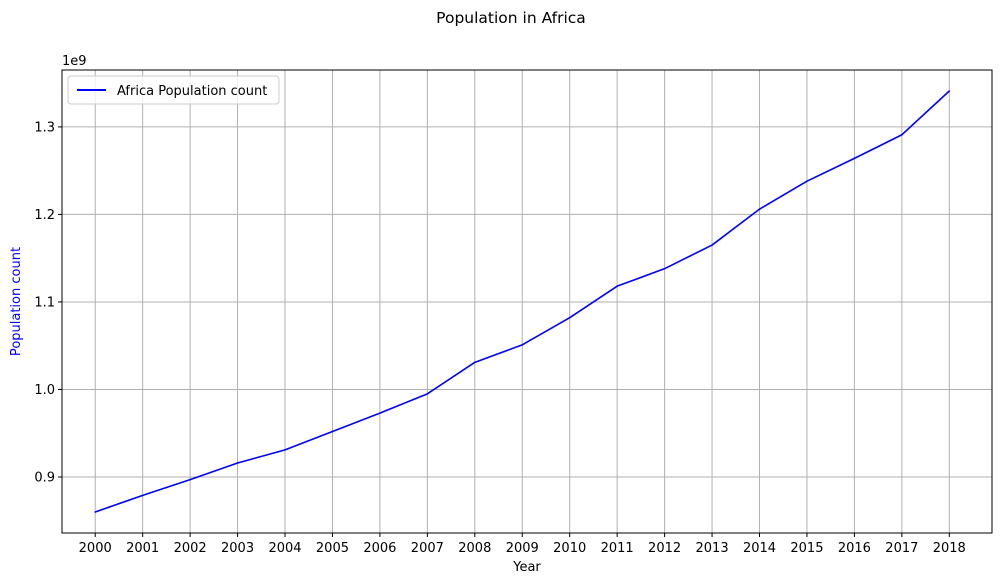 The width and height of the screenshot is (1001, 585). Describe the element at coordinates (712, 548) in the screenshot. I see `x-tick-label: 2013` at that location.